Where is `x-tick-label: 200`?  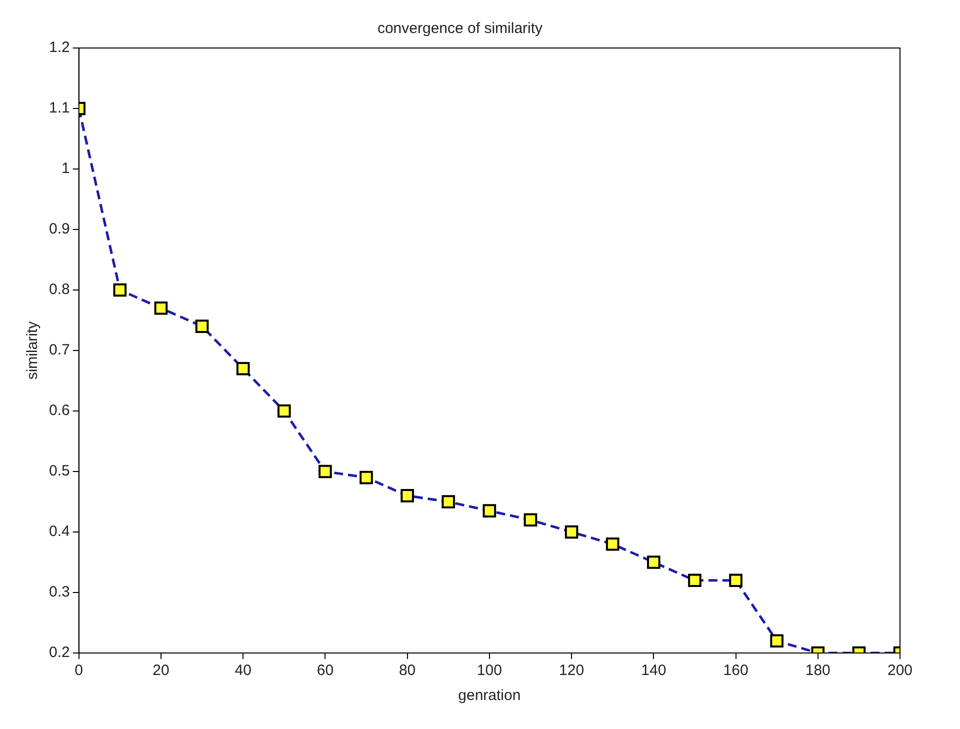
x-tick-label: 200 is located at coordinates (900, 671).